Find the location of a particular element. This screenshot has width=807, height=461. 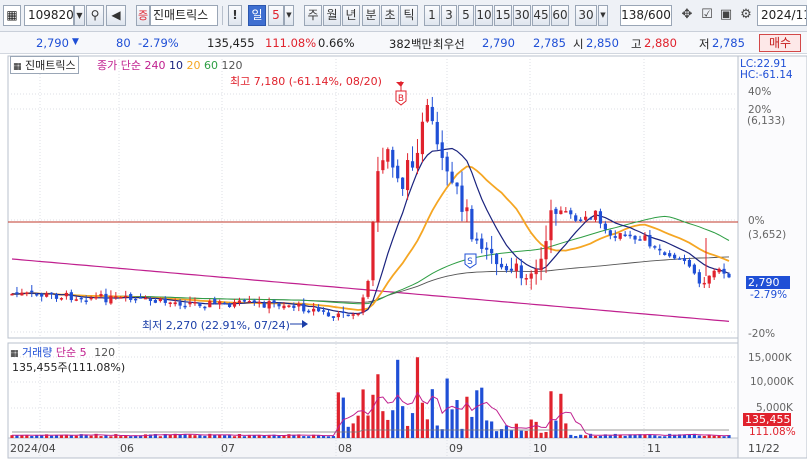

x-label-11: 11 is located at coordinates (654, 448).